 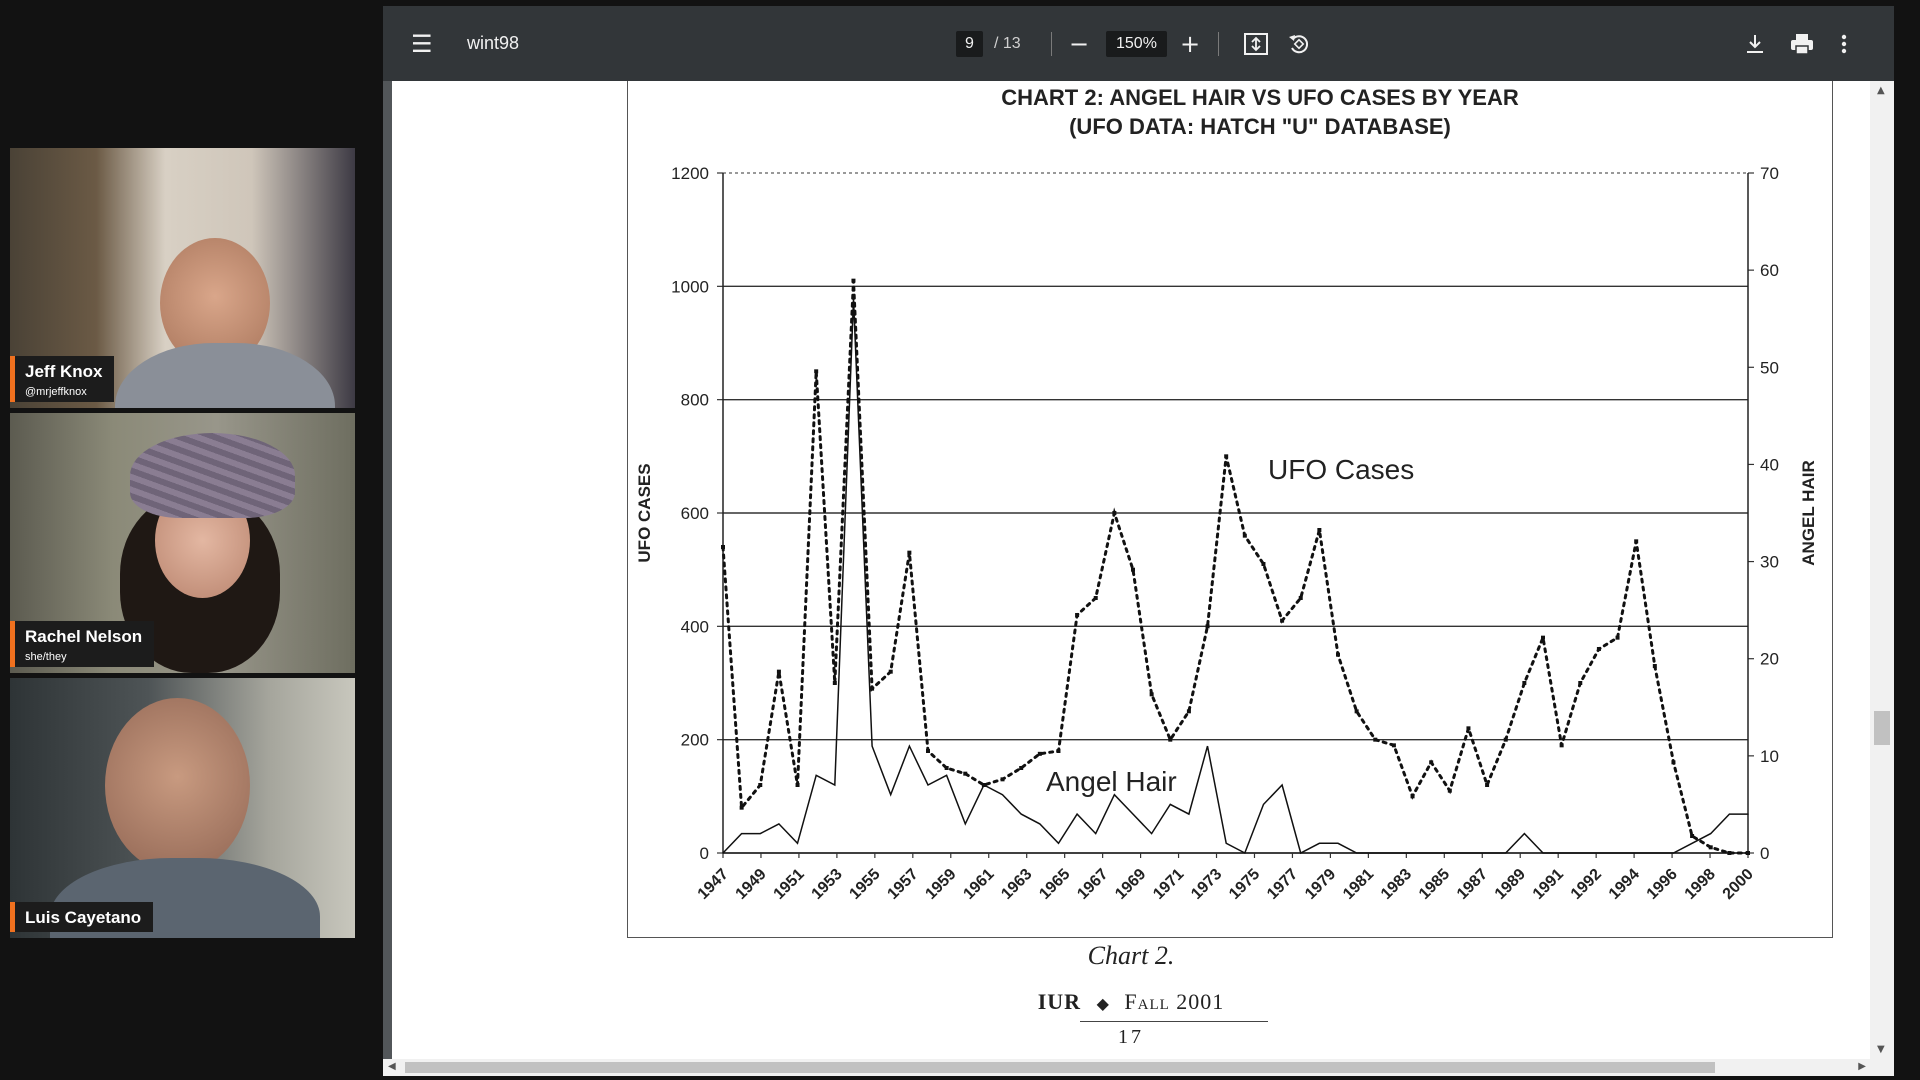 I want to click on y-tick-label: 800, so click(x=695, y=400).